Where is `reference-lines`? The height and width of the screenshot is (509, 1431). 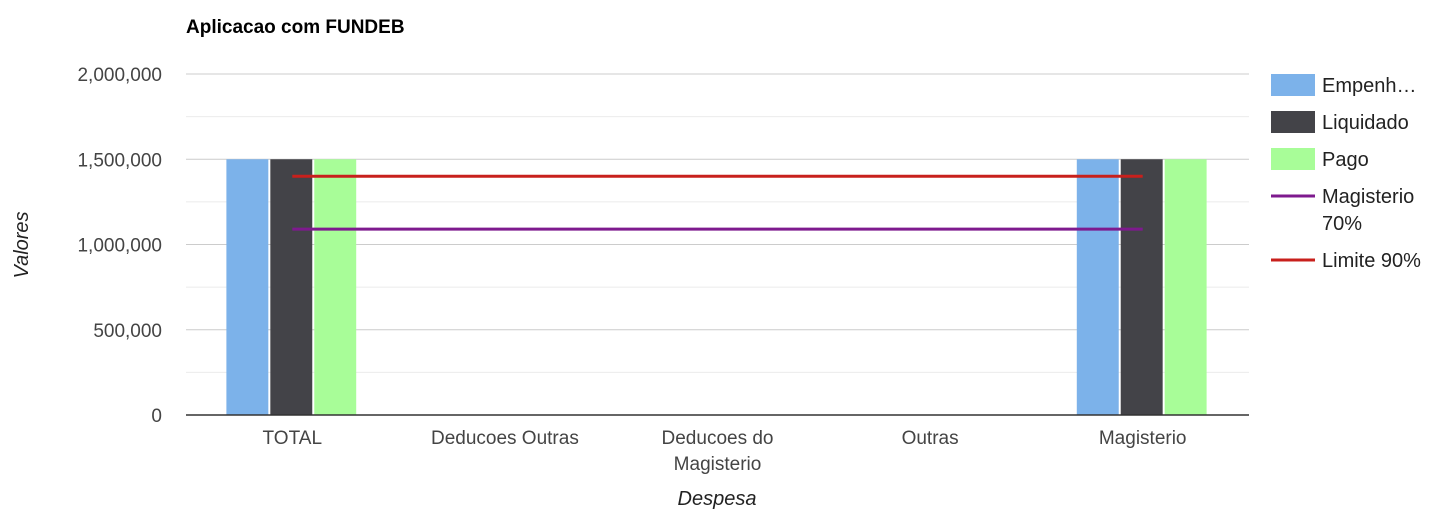 reference-lines is located at coordinates (717, 202).